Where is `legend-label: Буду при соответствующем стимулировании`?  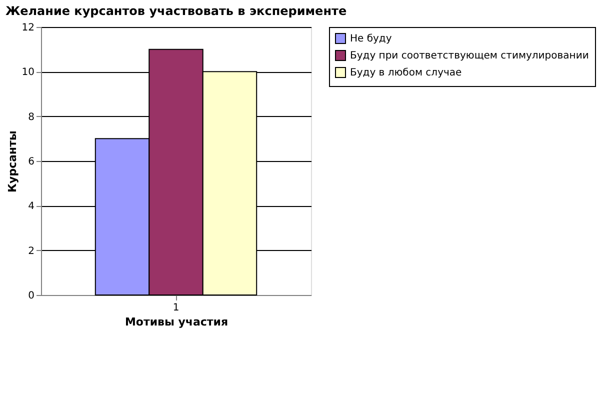
legend-label: Буду при соответствующем стимулировании is located at coordinates (469, 56).